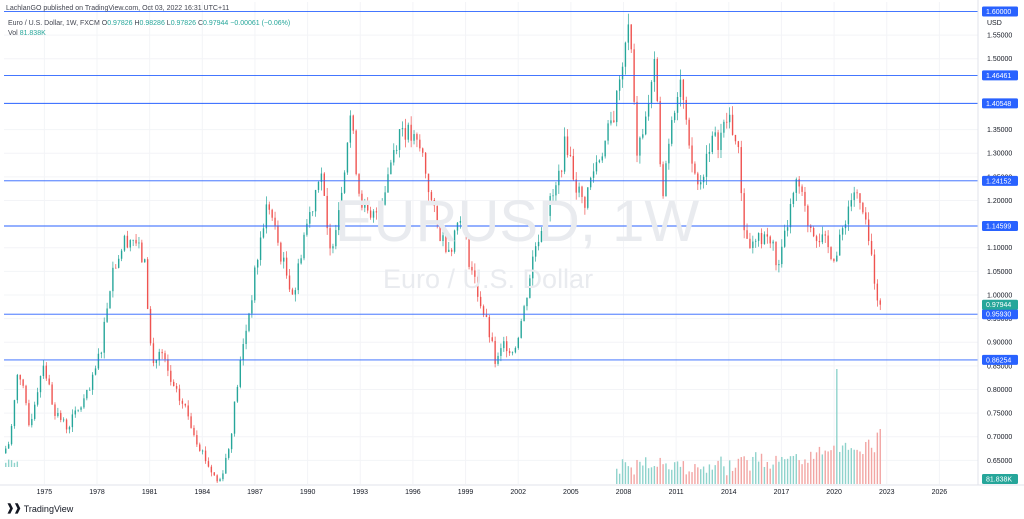 This screenshot has width=1024, height=519. I want to click on time-tick-label: 2020, so click(834, 492).